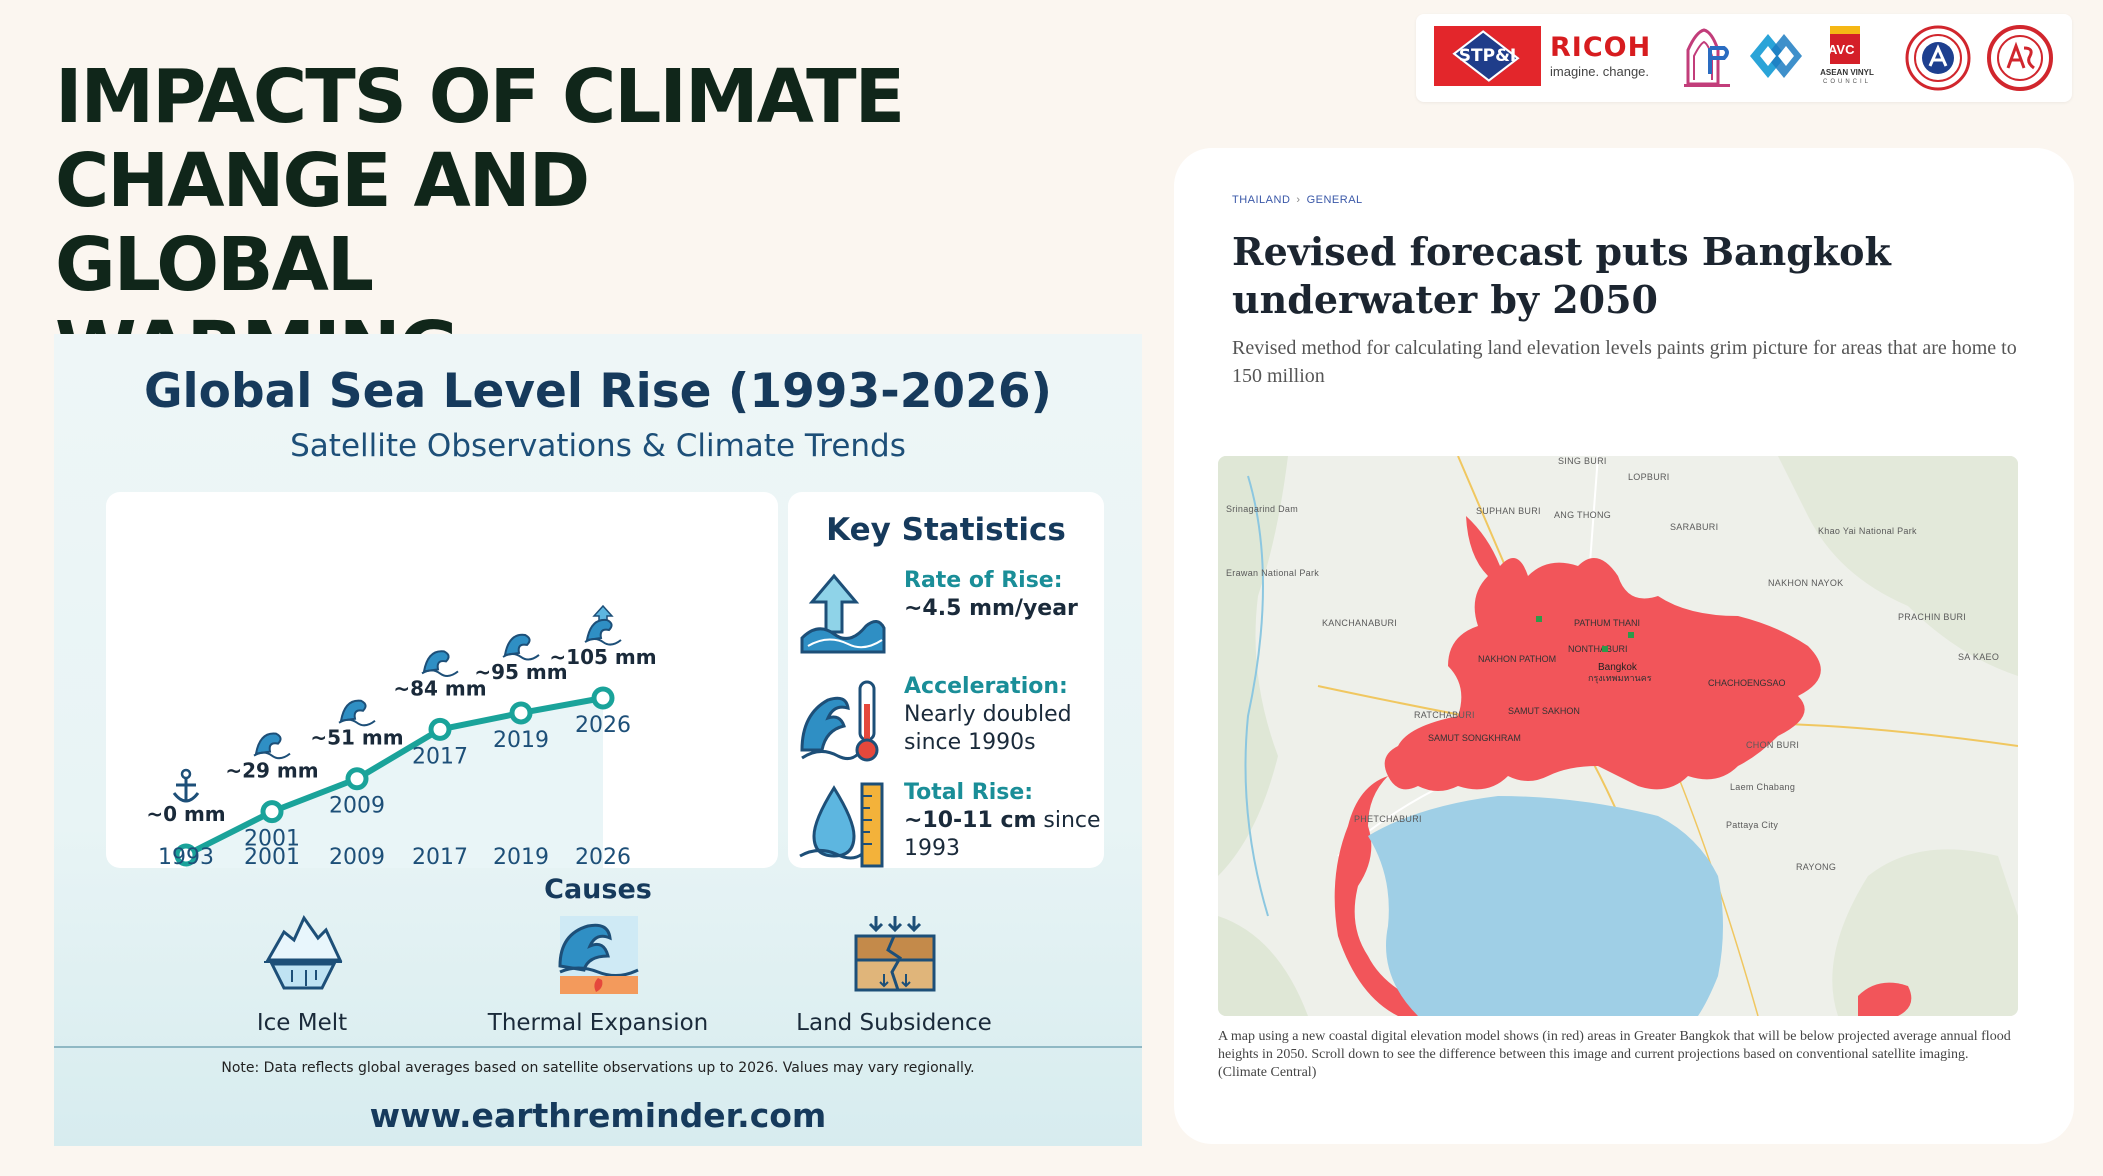 The height and width of the screenshot is (1176, 2103). What do you see at coordinates (894, 1023) in the screenshot?
I see `cause-land-subsidence-label: Land Subsidence` at bounding box center [894, 1023].